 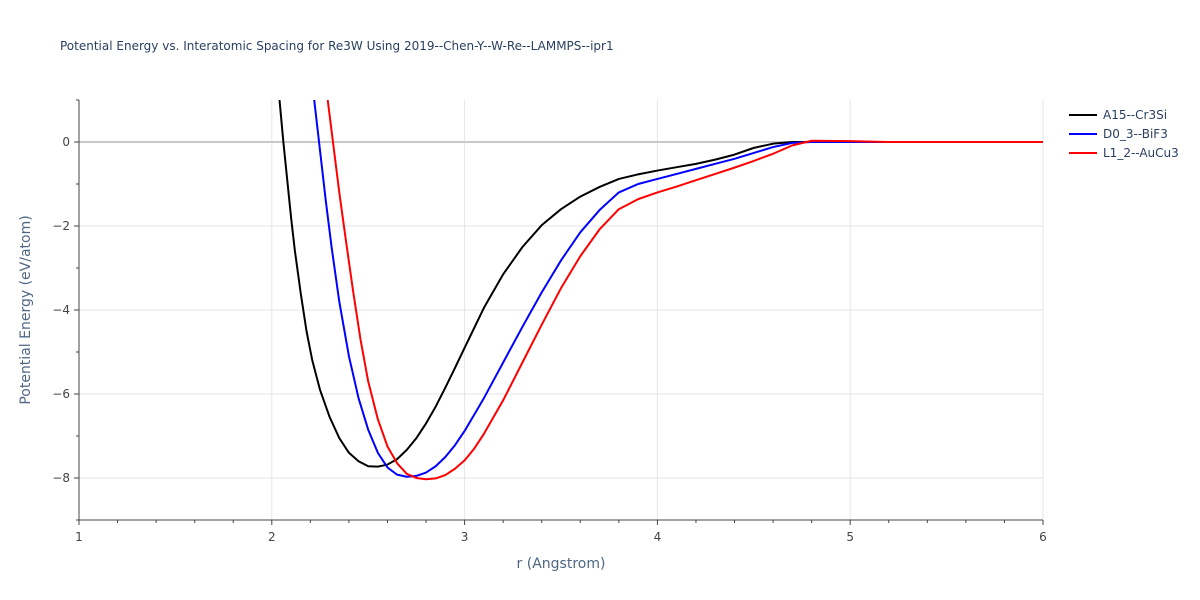 What do you see at coordinates (561, 537) in the screenshot?
I see `x-tick-labels: 1 2 3 4 5 6` at bounding box center [561, 537].